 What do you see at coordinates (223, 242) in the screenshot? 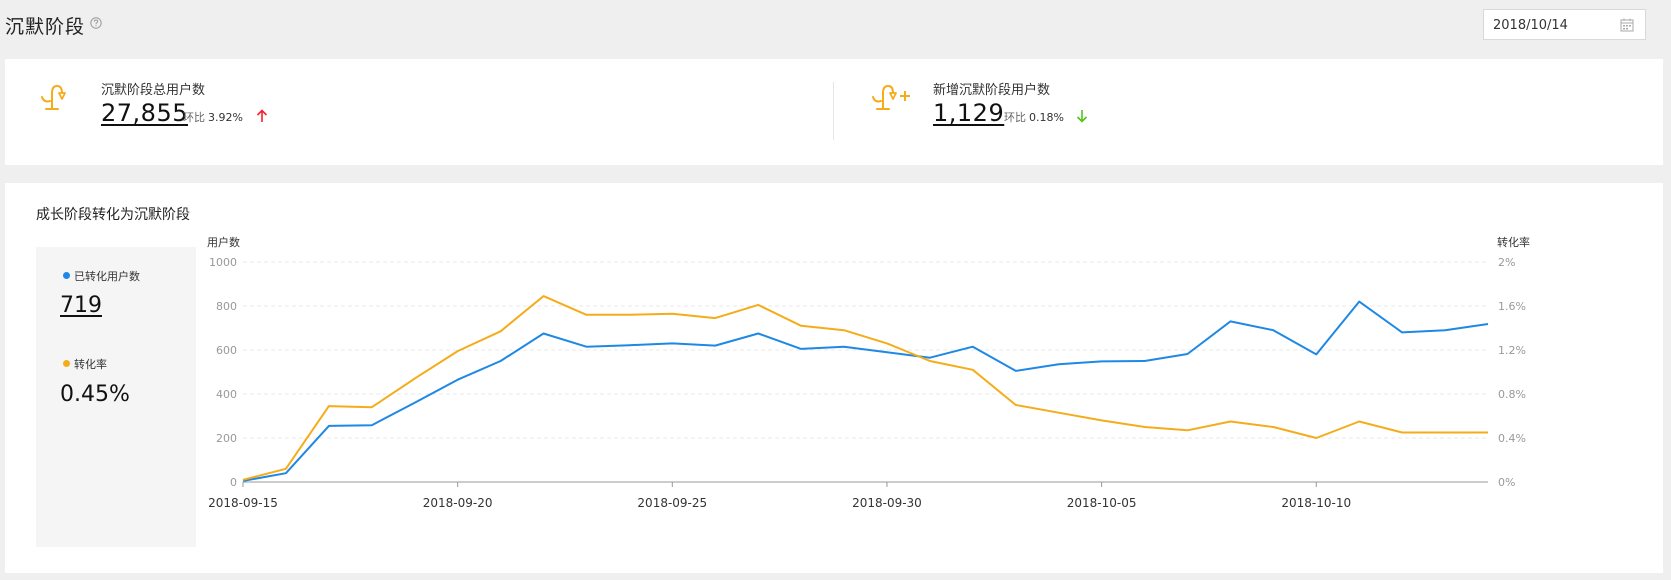
I see `y-axis-title-left: 用户数` at bounding box center [223, 242].